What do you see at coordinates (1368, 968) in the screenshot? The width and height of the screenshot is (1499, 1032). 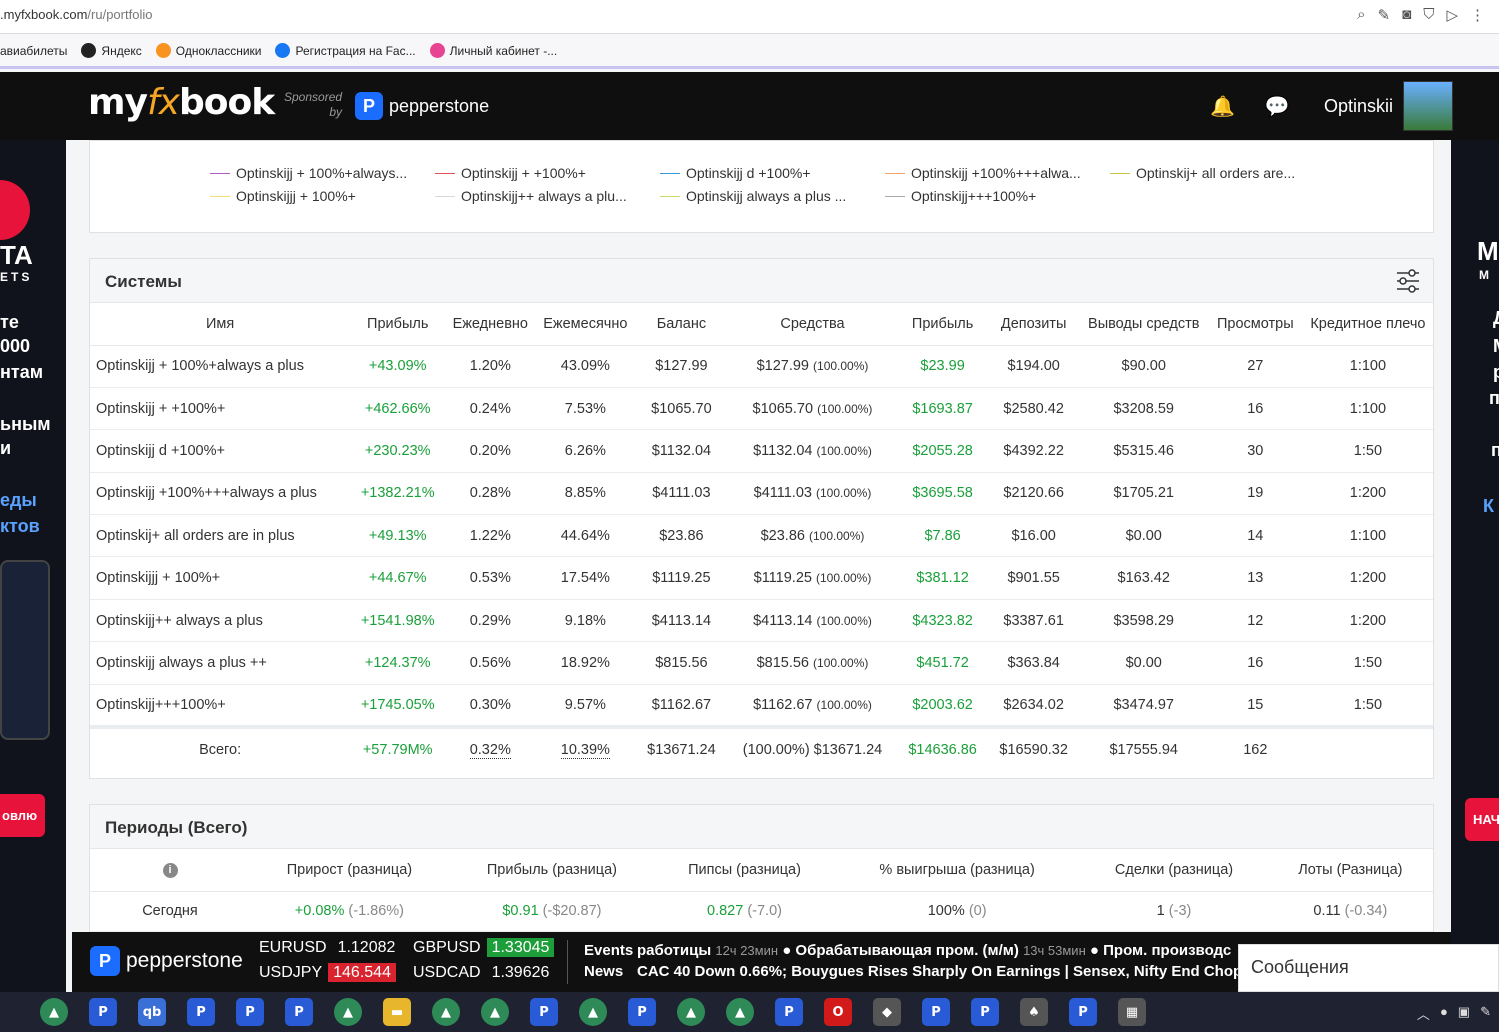 I see `messages-panel: Сообщения` at bounding box center [1368, 968].